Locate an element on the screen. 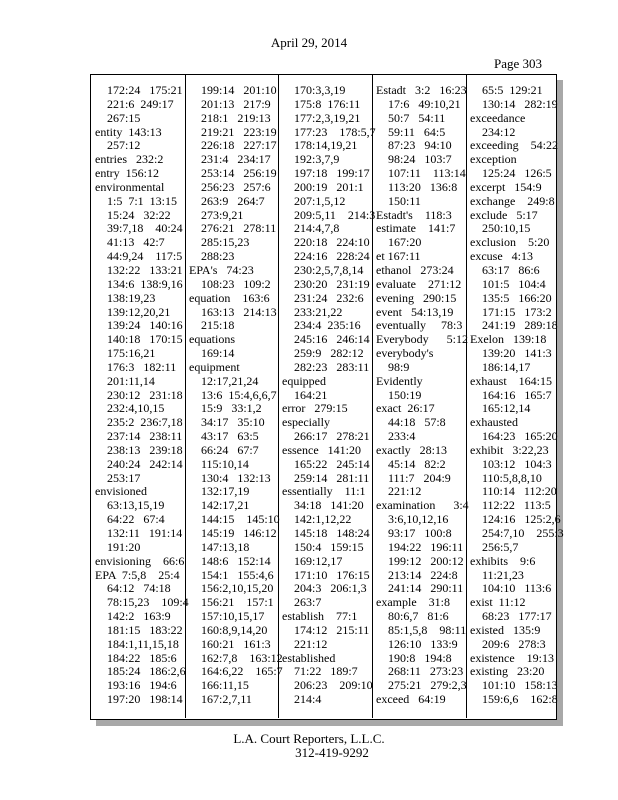 This screenshot has height=800, width=618. index-entry: exclusion 5:20 is located at coordinates (510, 242).